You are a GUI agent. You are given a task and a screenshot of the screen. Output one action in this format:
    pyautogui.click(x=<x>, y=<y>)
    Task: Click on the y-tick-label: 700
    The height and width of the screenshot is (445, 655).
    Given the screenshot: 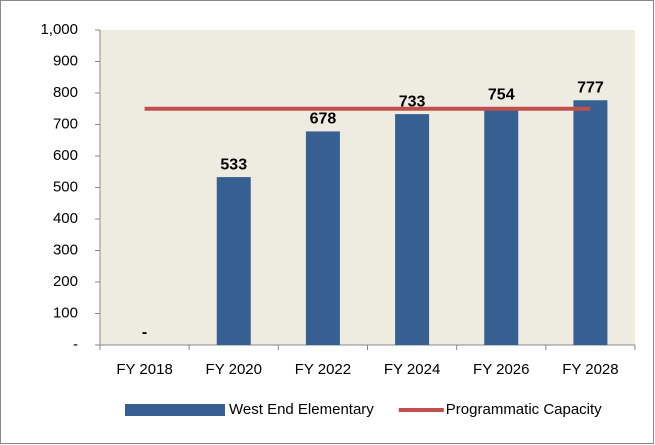 What is the action you would take?
    pyautogui.click(x=65, y=123)
    